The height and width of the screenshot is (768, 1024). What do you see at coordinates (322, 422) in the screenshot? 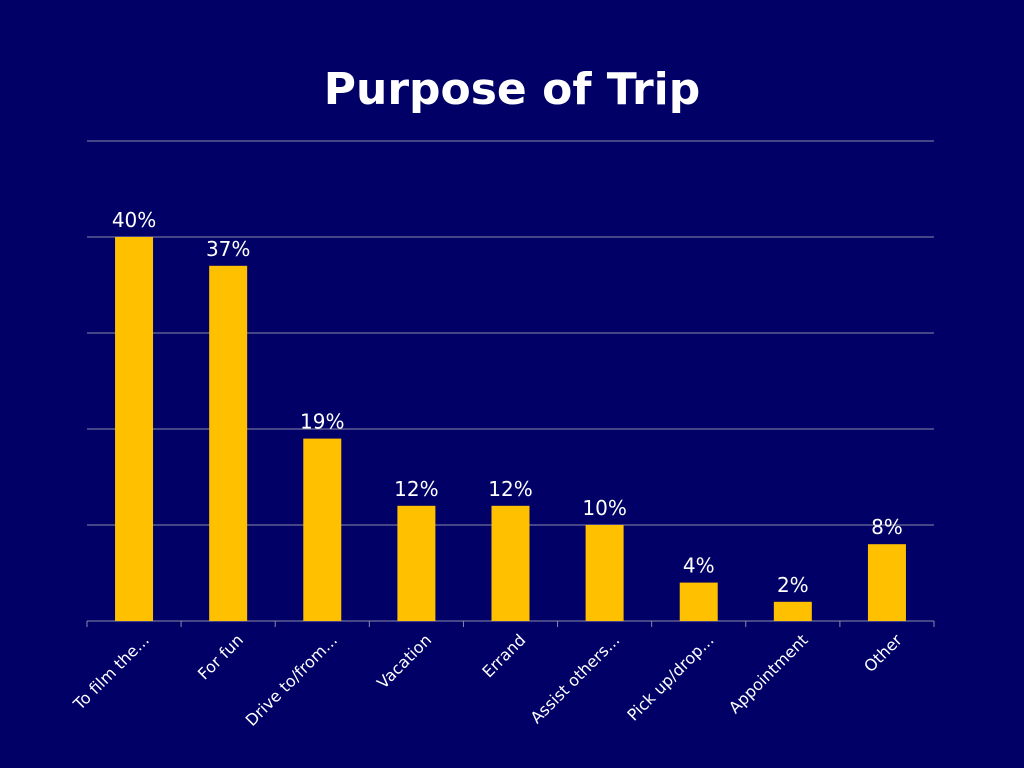
I see `data-label: 19%` at bounding box center [322, 422].